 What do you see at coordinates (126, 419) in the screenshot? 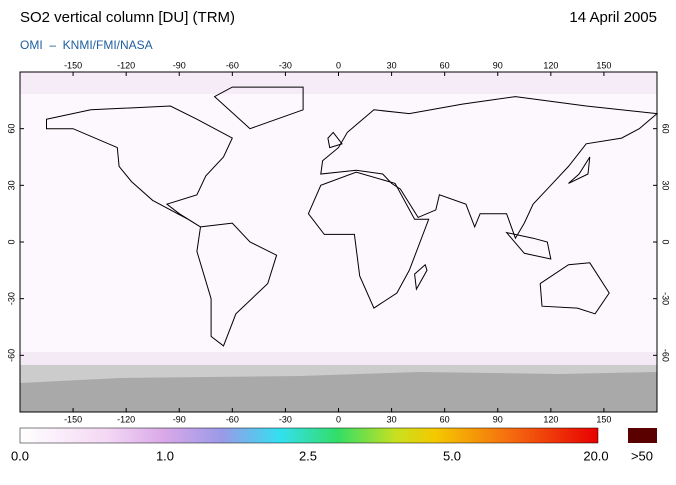
I see `lon-tick-label-bottom: -120` at bounding box center [126, 419].